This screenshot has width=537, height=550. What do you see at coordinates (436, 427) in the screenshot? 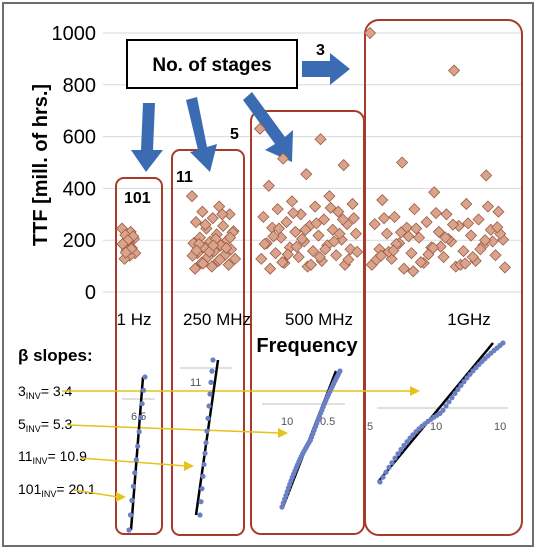
I see `inset-3-tick-10a: 10` at bounding box center [436, 427].